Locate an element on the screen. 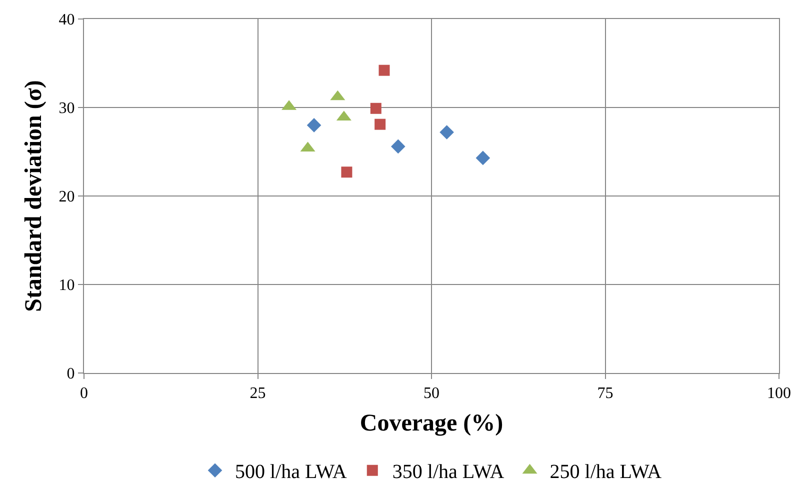 This screenshot has width=795, height=502. x-tick-label: 0 is located at coordinates (84, 393).